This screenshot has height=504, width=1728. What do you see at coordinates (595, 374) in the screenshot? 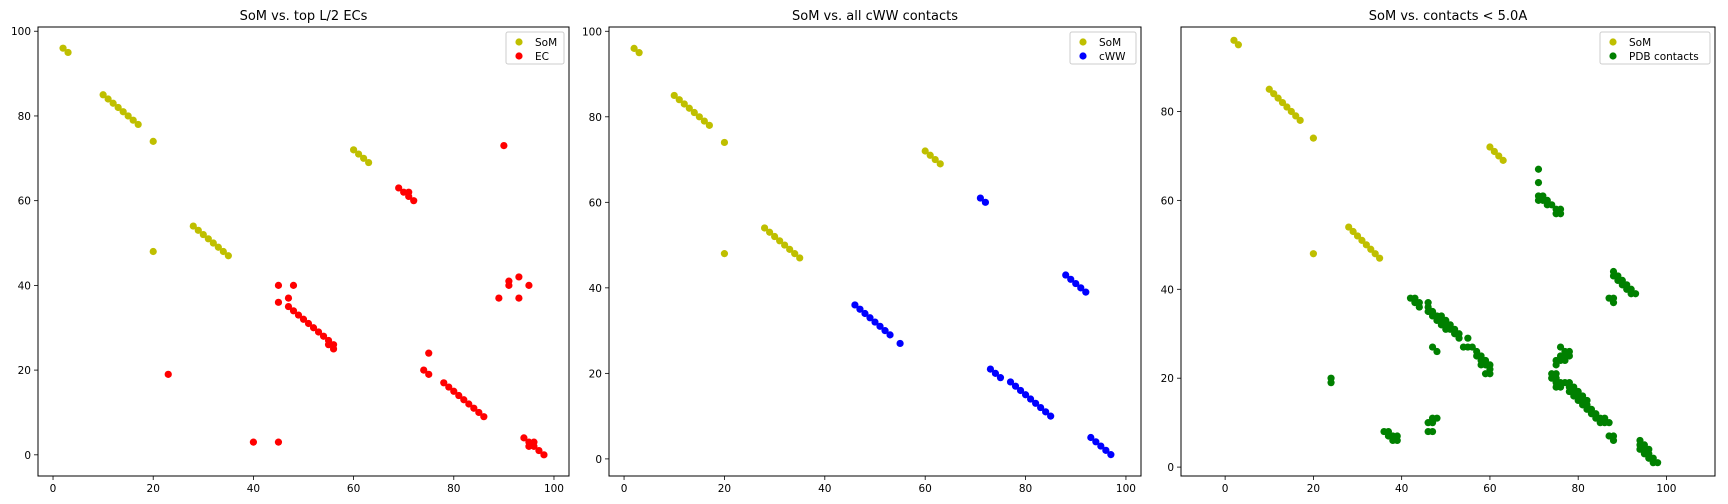
I see `chart2-y-tick-label: 20` at bounding box center [595, 374].